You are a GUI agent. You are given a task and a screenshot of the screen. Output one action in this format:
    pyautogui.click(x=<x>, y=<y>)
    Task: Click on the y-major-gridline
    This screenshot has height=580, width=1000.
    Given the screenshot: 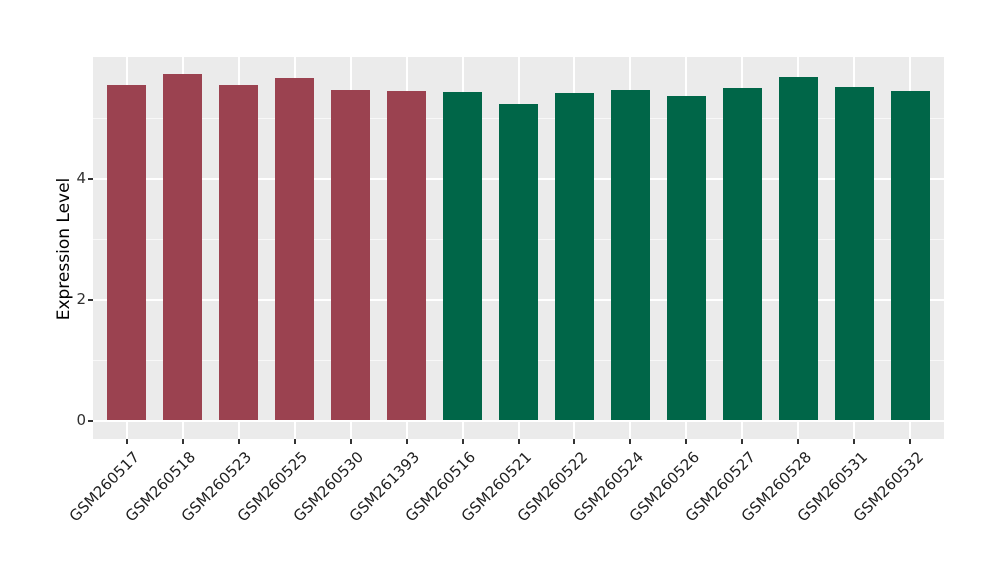 What is the action you would take?
    pyautogui.click(x=518, y=420)
    